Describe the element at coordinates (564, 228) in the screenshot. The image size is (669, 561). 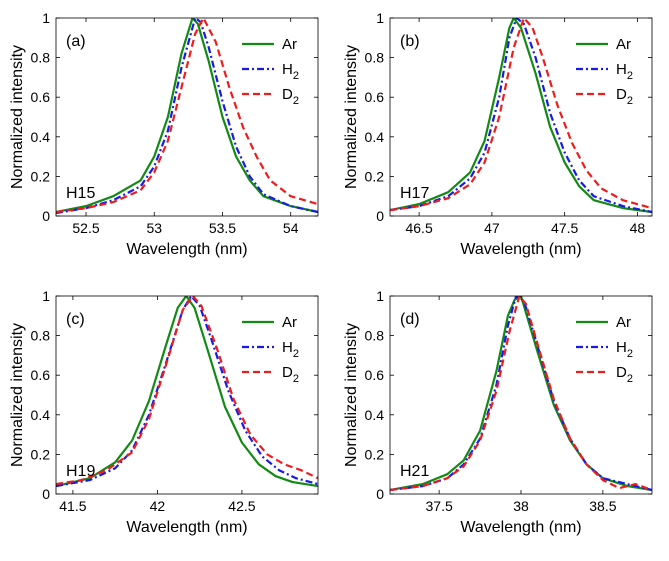
I see `x-tick-label: 47.5` at that location.